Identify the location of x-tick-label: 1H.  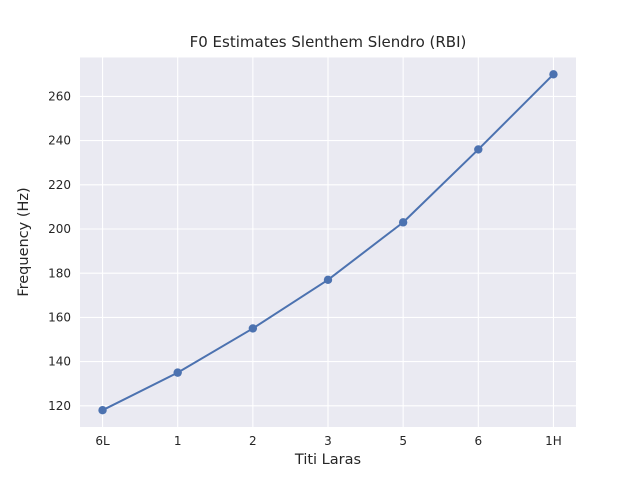
(553, 441).